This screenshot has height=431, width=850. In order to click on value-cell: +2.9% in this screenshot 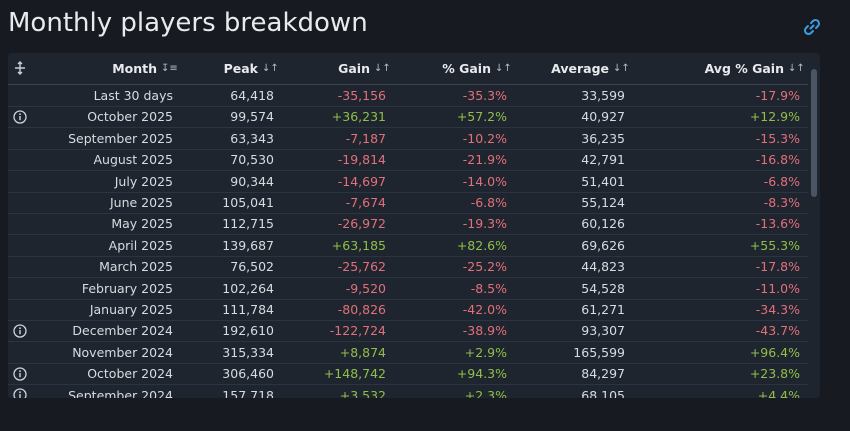, I will do `click(485, 352)`.